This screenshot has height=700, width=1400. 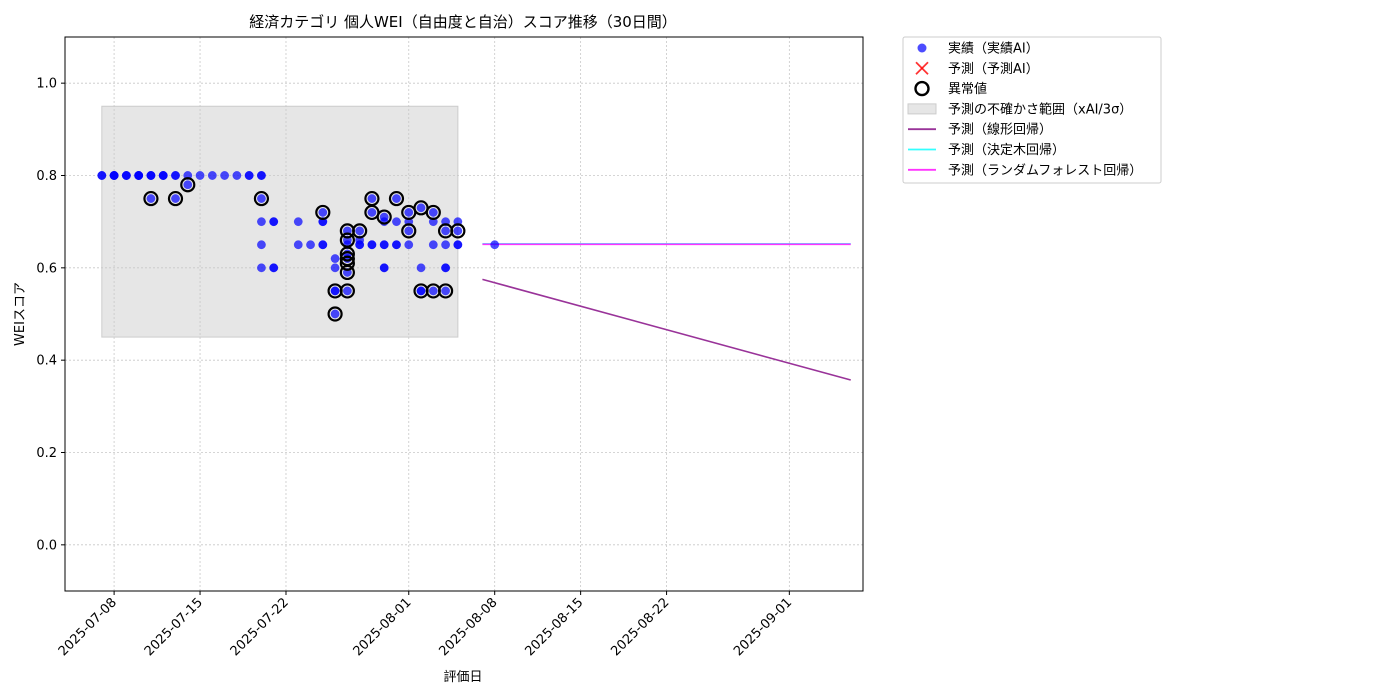 I want to click on legend-entry: 予測の不確かさ範囲（xAI/3σ）, so click(x=1040, y=109).